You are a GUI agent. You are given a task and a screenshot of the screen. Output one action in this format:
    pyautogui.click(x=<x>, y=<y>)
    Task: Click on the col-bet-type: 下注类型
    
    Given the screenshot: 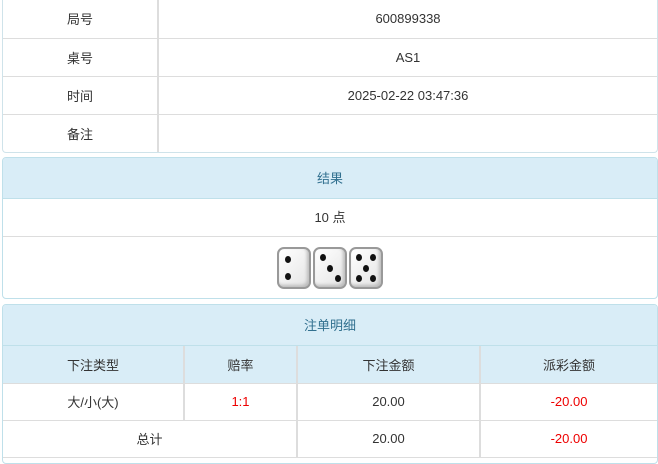 What is the action you would take?
    pyautogui.click(x=94, y=365)
    